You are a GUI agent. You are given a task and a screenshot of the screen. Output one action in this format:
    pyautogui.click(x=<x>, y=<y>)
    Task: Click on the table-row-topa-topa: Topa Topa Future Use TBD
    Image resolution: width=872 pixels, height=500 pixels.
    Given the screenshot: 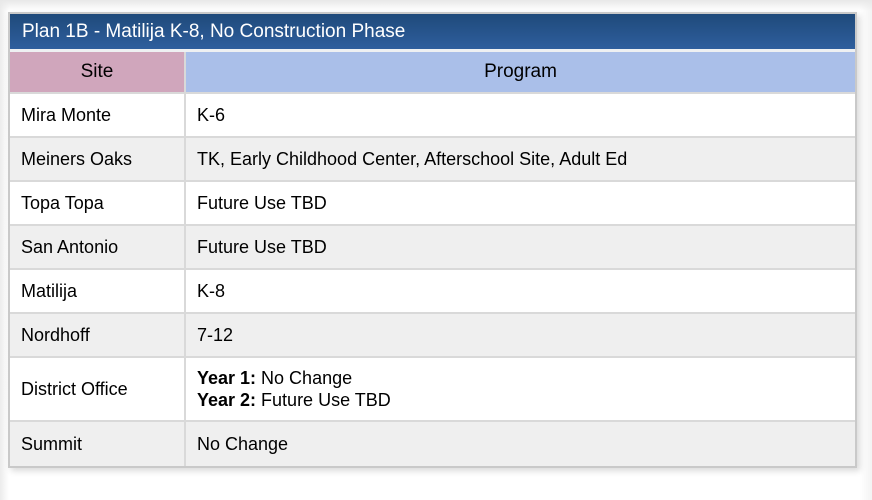 What is the action you would take?
    pyautogui.click(x=432, y=204)
    